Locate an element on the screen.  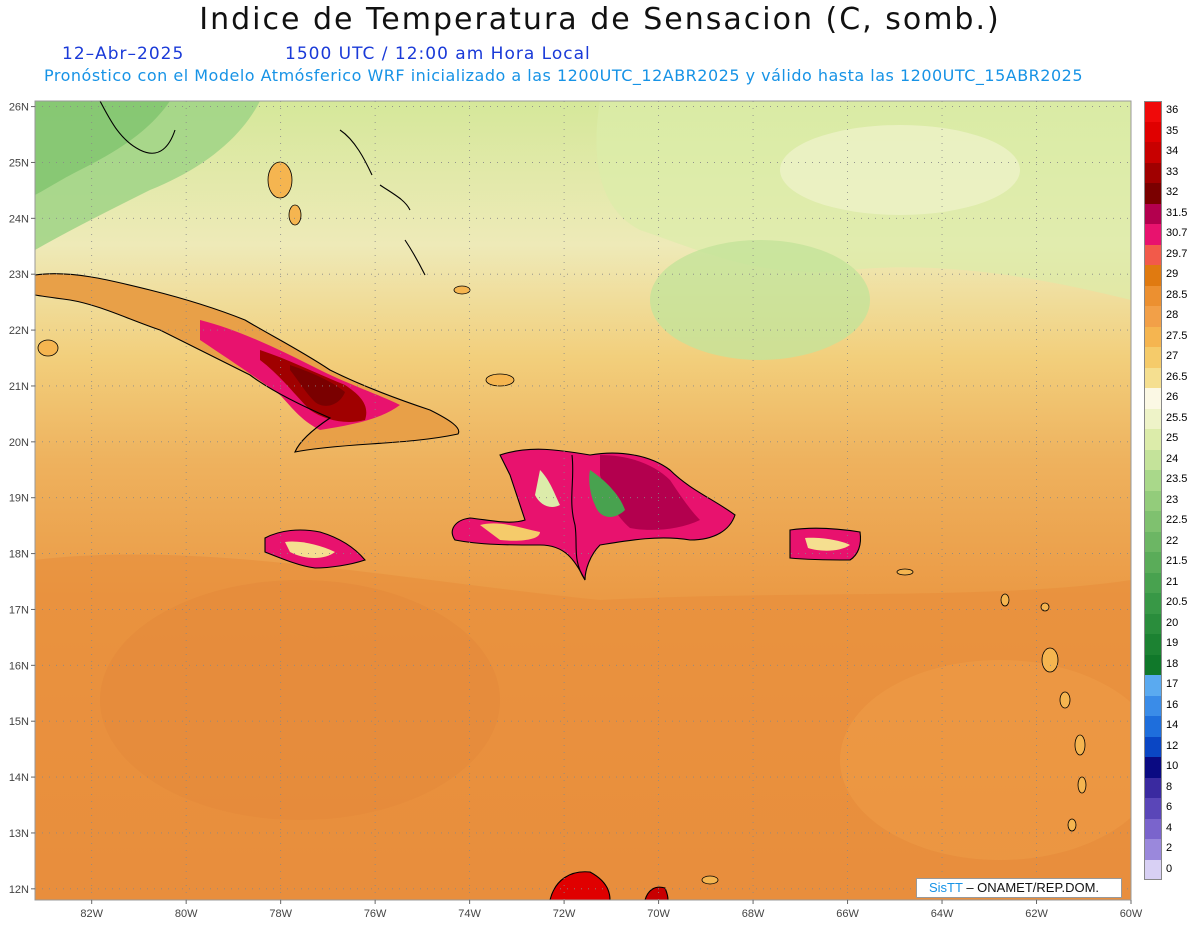
lat-tick-label: 14N is located at coordinates (19, 778).